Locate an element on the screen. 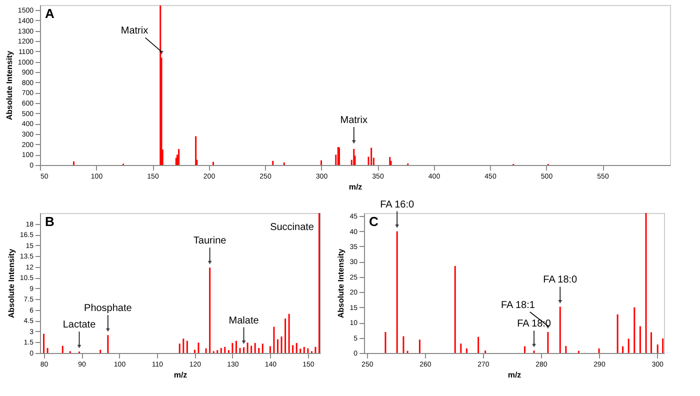 Image resolution: width=700 pixels, height=396 pixels. annotation: Lactate is located at coordinates (79, 325).